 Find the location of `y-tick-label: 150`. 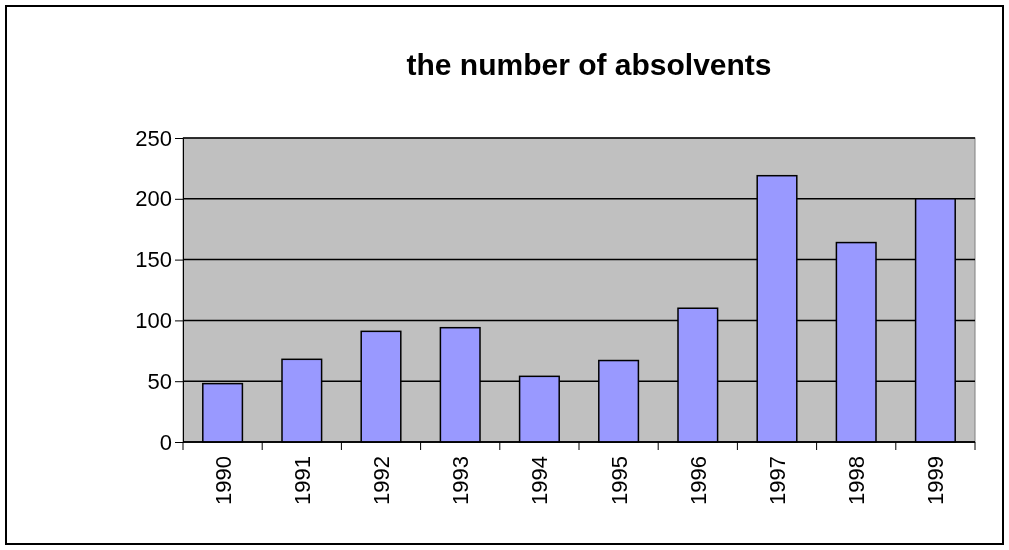

y-tick-label: 150 is located at coordinates (153, 260).